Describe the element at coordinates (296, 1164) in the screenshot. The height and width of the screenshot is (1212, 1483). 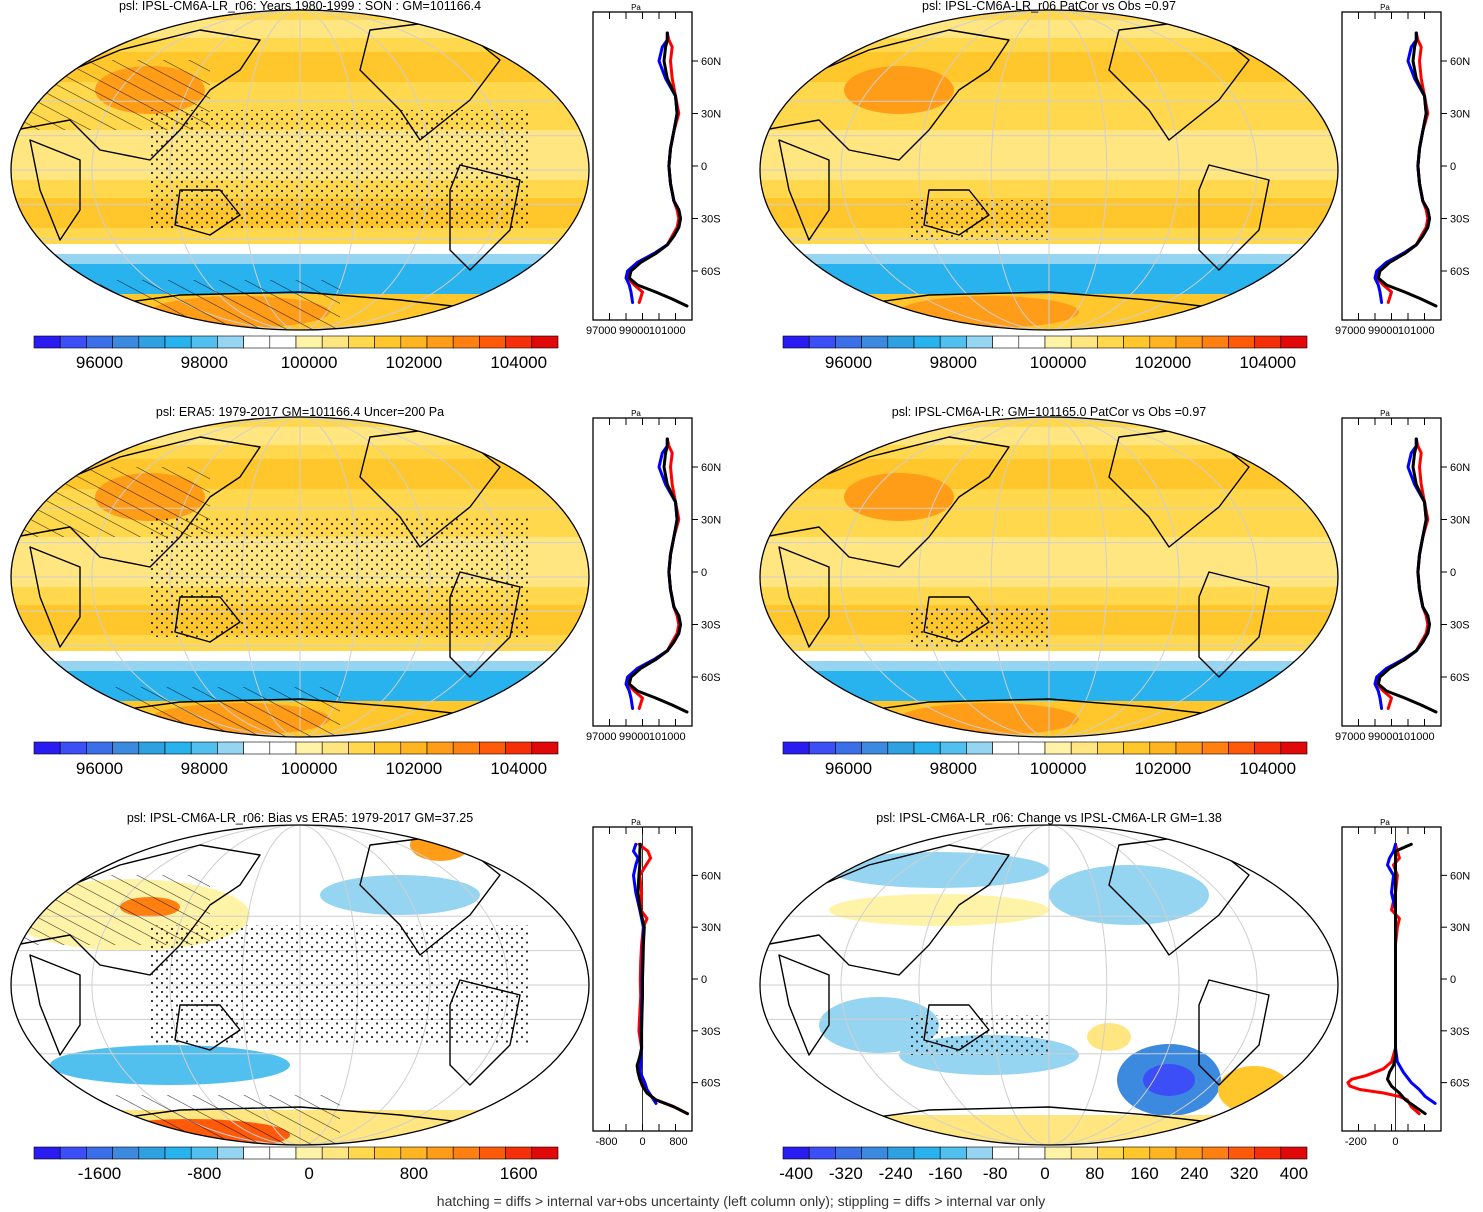
I see `colorbar-5: -1600 -800 0 800 1600` at that location.